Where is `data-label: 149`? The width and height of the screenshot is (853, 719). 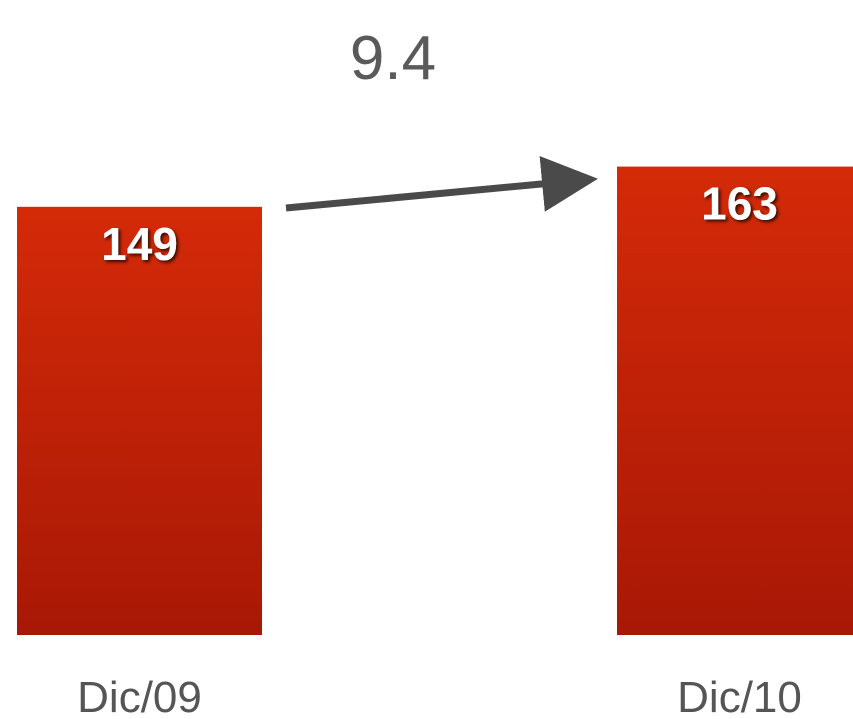 data-label: 149 is located at coordinates (139, 244).